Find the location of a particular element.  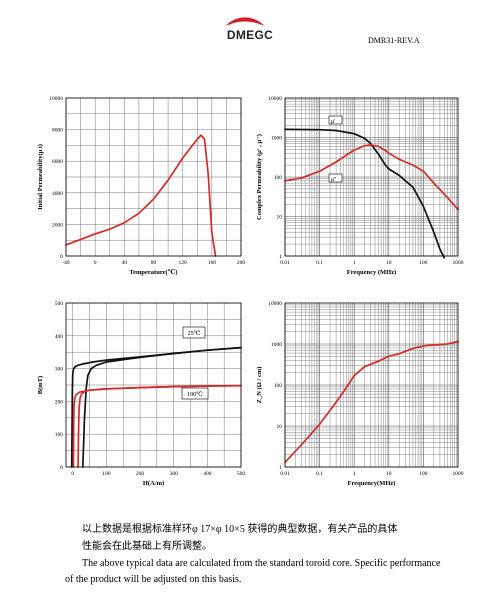

legend-label-mu-prime: μ' is located at coordinates (333, 122).